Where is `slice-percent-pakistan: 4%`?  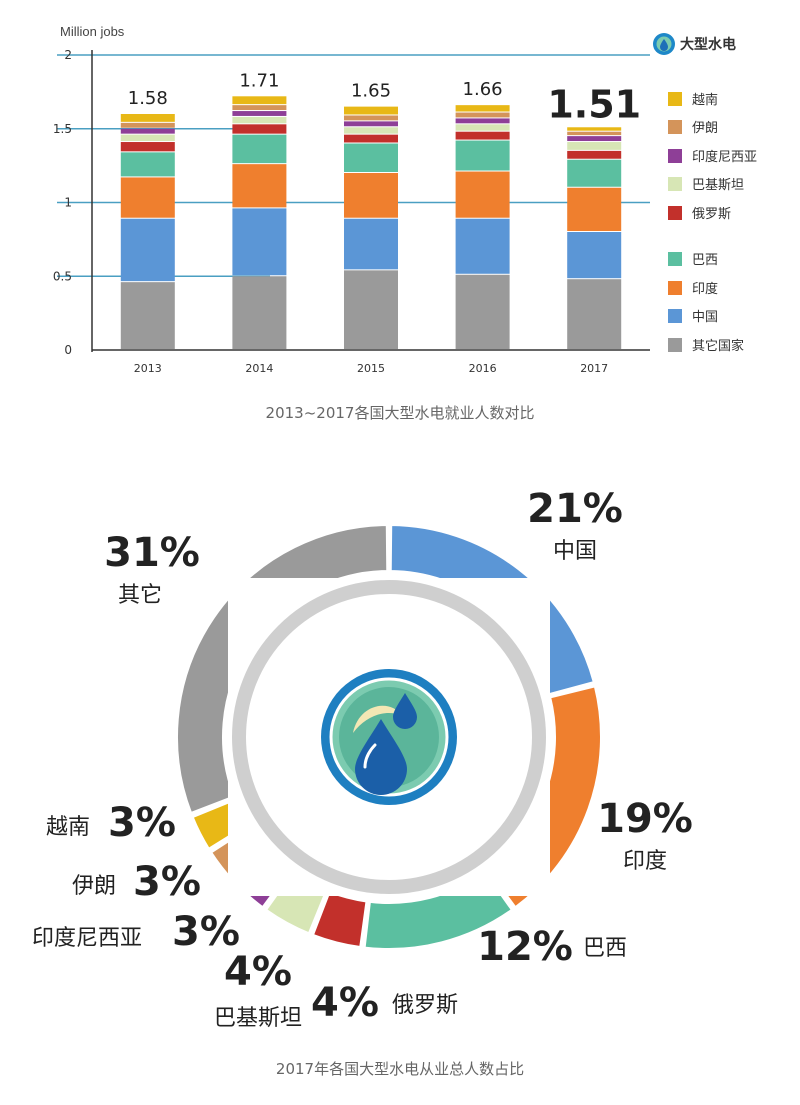
slice-percent-pakistan: 4% is located at coordinates (258, 972).